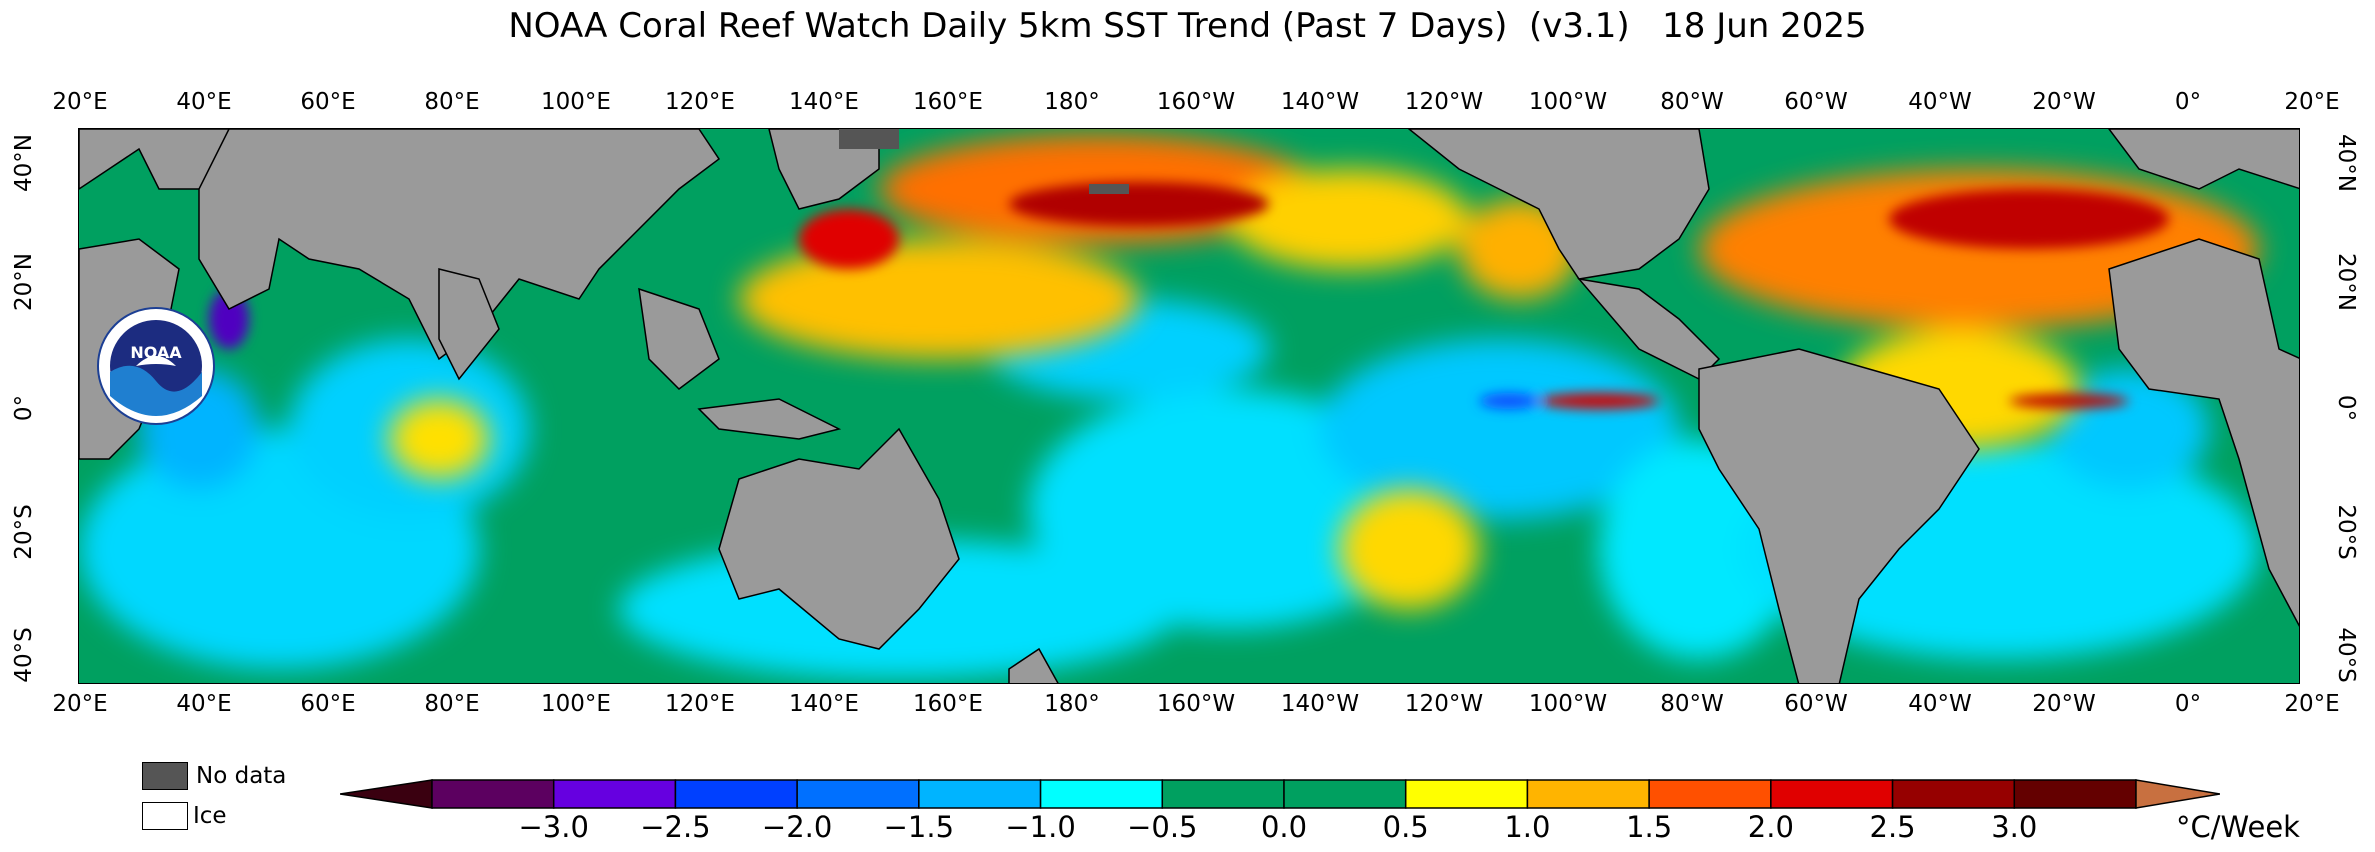 This screenshot has width=2375, height=852. I want to click on colorbar-tick-label: −1.0, so click(1040, 827).